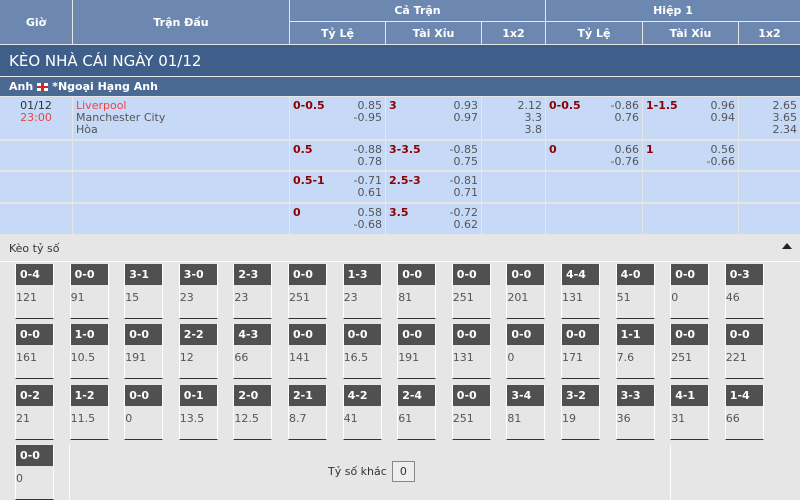 Image resolution: width=800 pixels, height=500 pixels. What do you see at coordinates (553, 149) in the screenshot?
I see `h1-handicap-line: 0` at bounding box center [553, 149].